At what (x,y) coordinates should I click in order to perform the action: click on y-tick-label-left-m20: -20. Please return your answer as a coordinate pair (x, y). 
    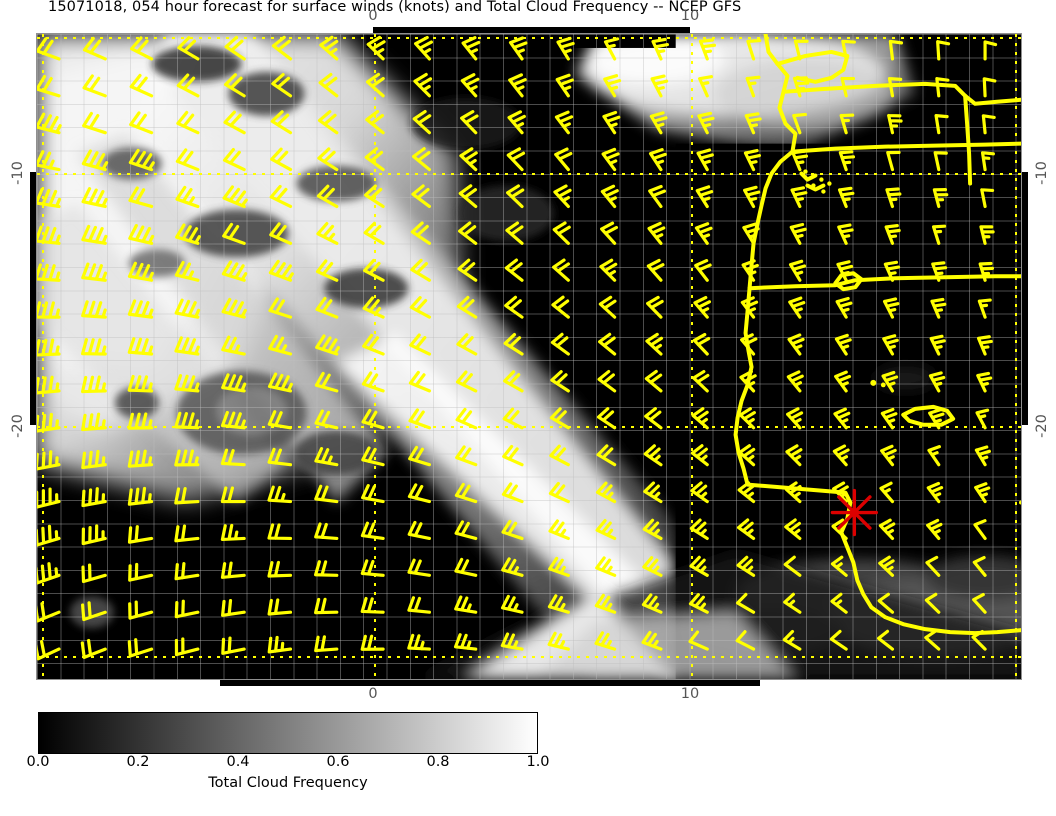
    Looking at the image, I should click on (17, 426).